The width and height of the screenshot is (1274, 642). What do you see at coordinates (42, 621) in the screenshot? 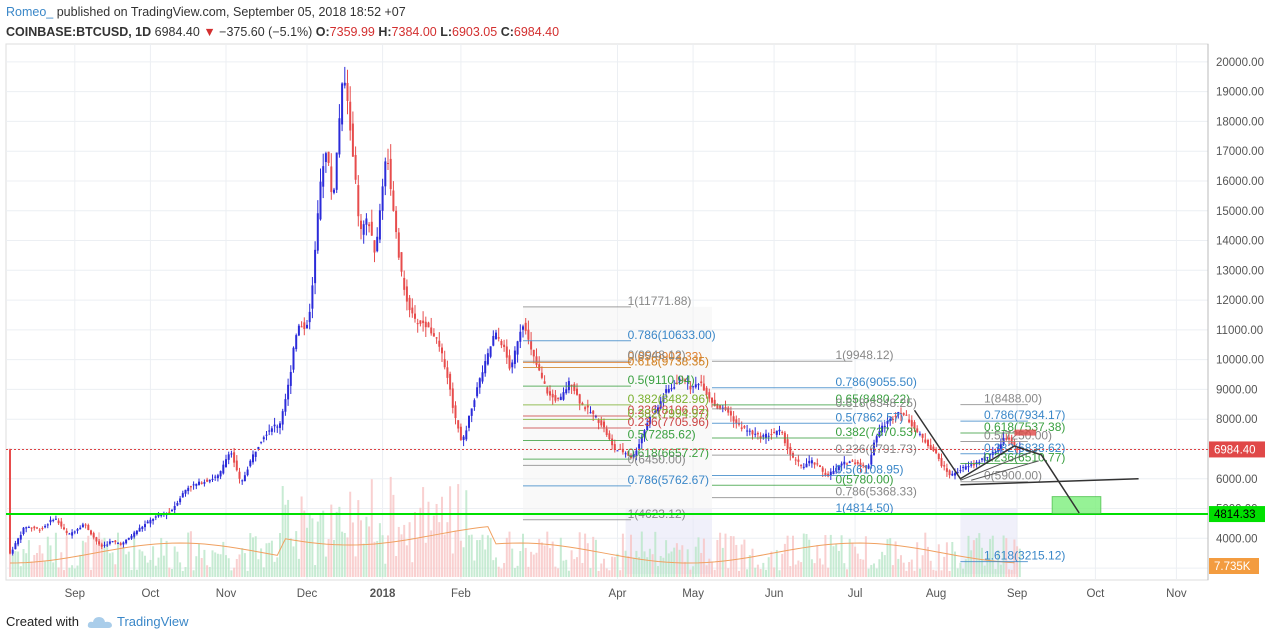
I see `created-with-text: Created with` at bounding box center [42, 621].